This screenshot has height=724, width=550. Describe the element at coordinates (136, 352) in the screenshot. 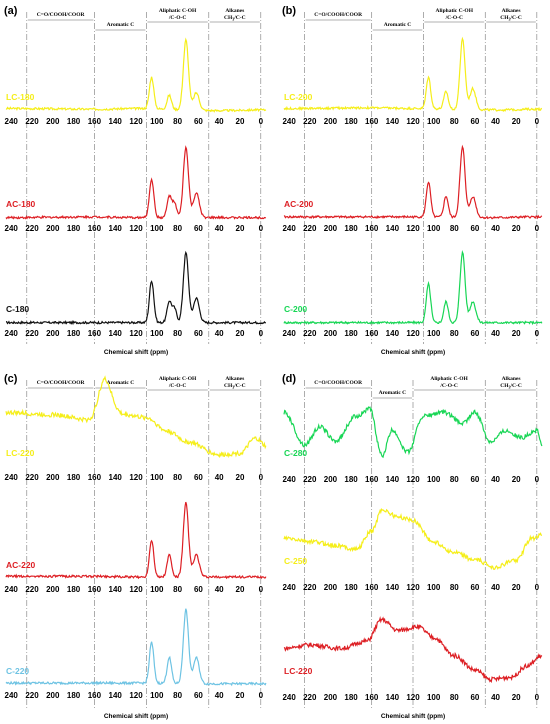

I see `x-axis-label: Chemical shift (ppm)` at that location.